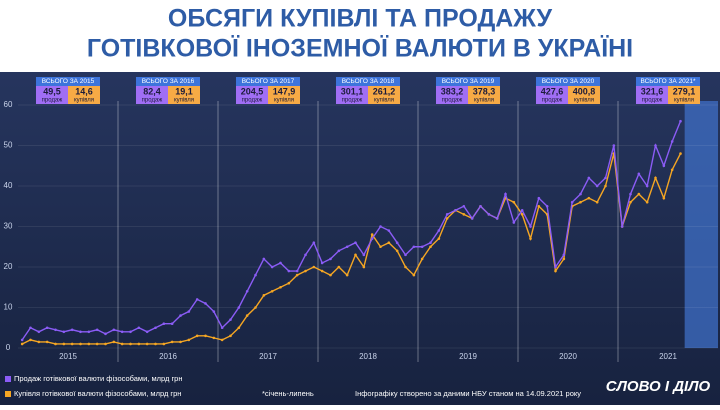 Image resolution: width=720 pixels, height=410 pixels. Describe the element at coordinates (552, 91) in the screenshot. I see `total-sales: 427,6` at that location.